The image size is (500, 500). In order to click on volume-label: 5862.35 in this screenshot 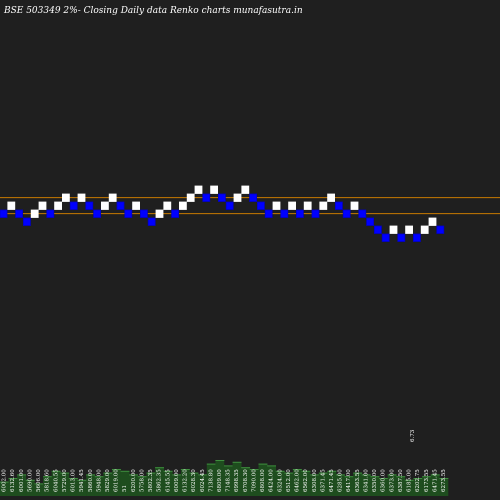, I will do `click(160, 480)`.